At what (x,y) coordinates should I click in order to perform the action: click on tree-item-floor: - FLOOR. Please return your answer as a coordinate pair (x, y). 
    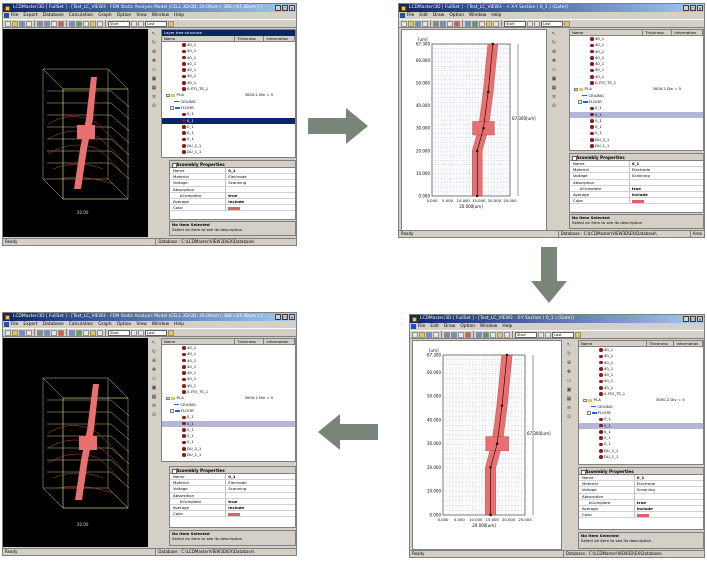
    Looking at the image, I should click on (182, 410).